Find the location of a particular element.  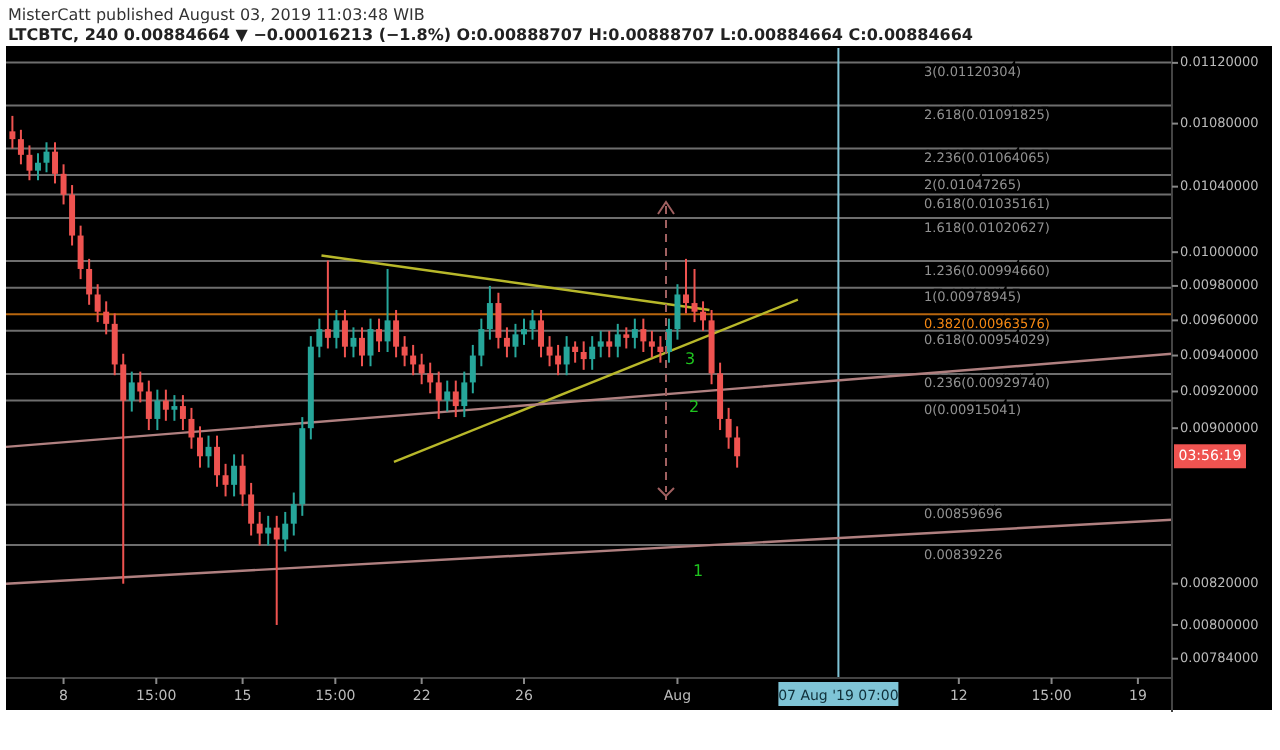

annotation: 1 is located at coordinates (698, 571).